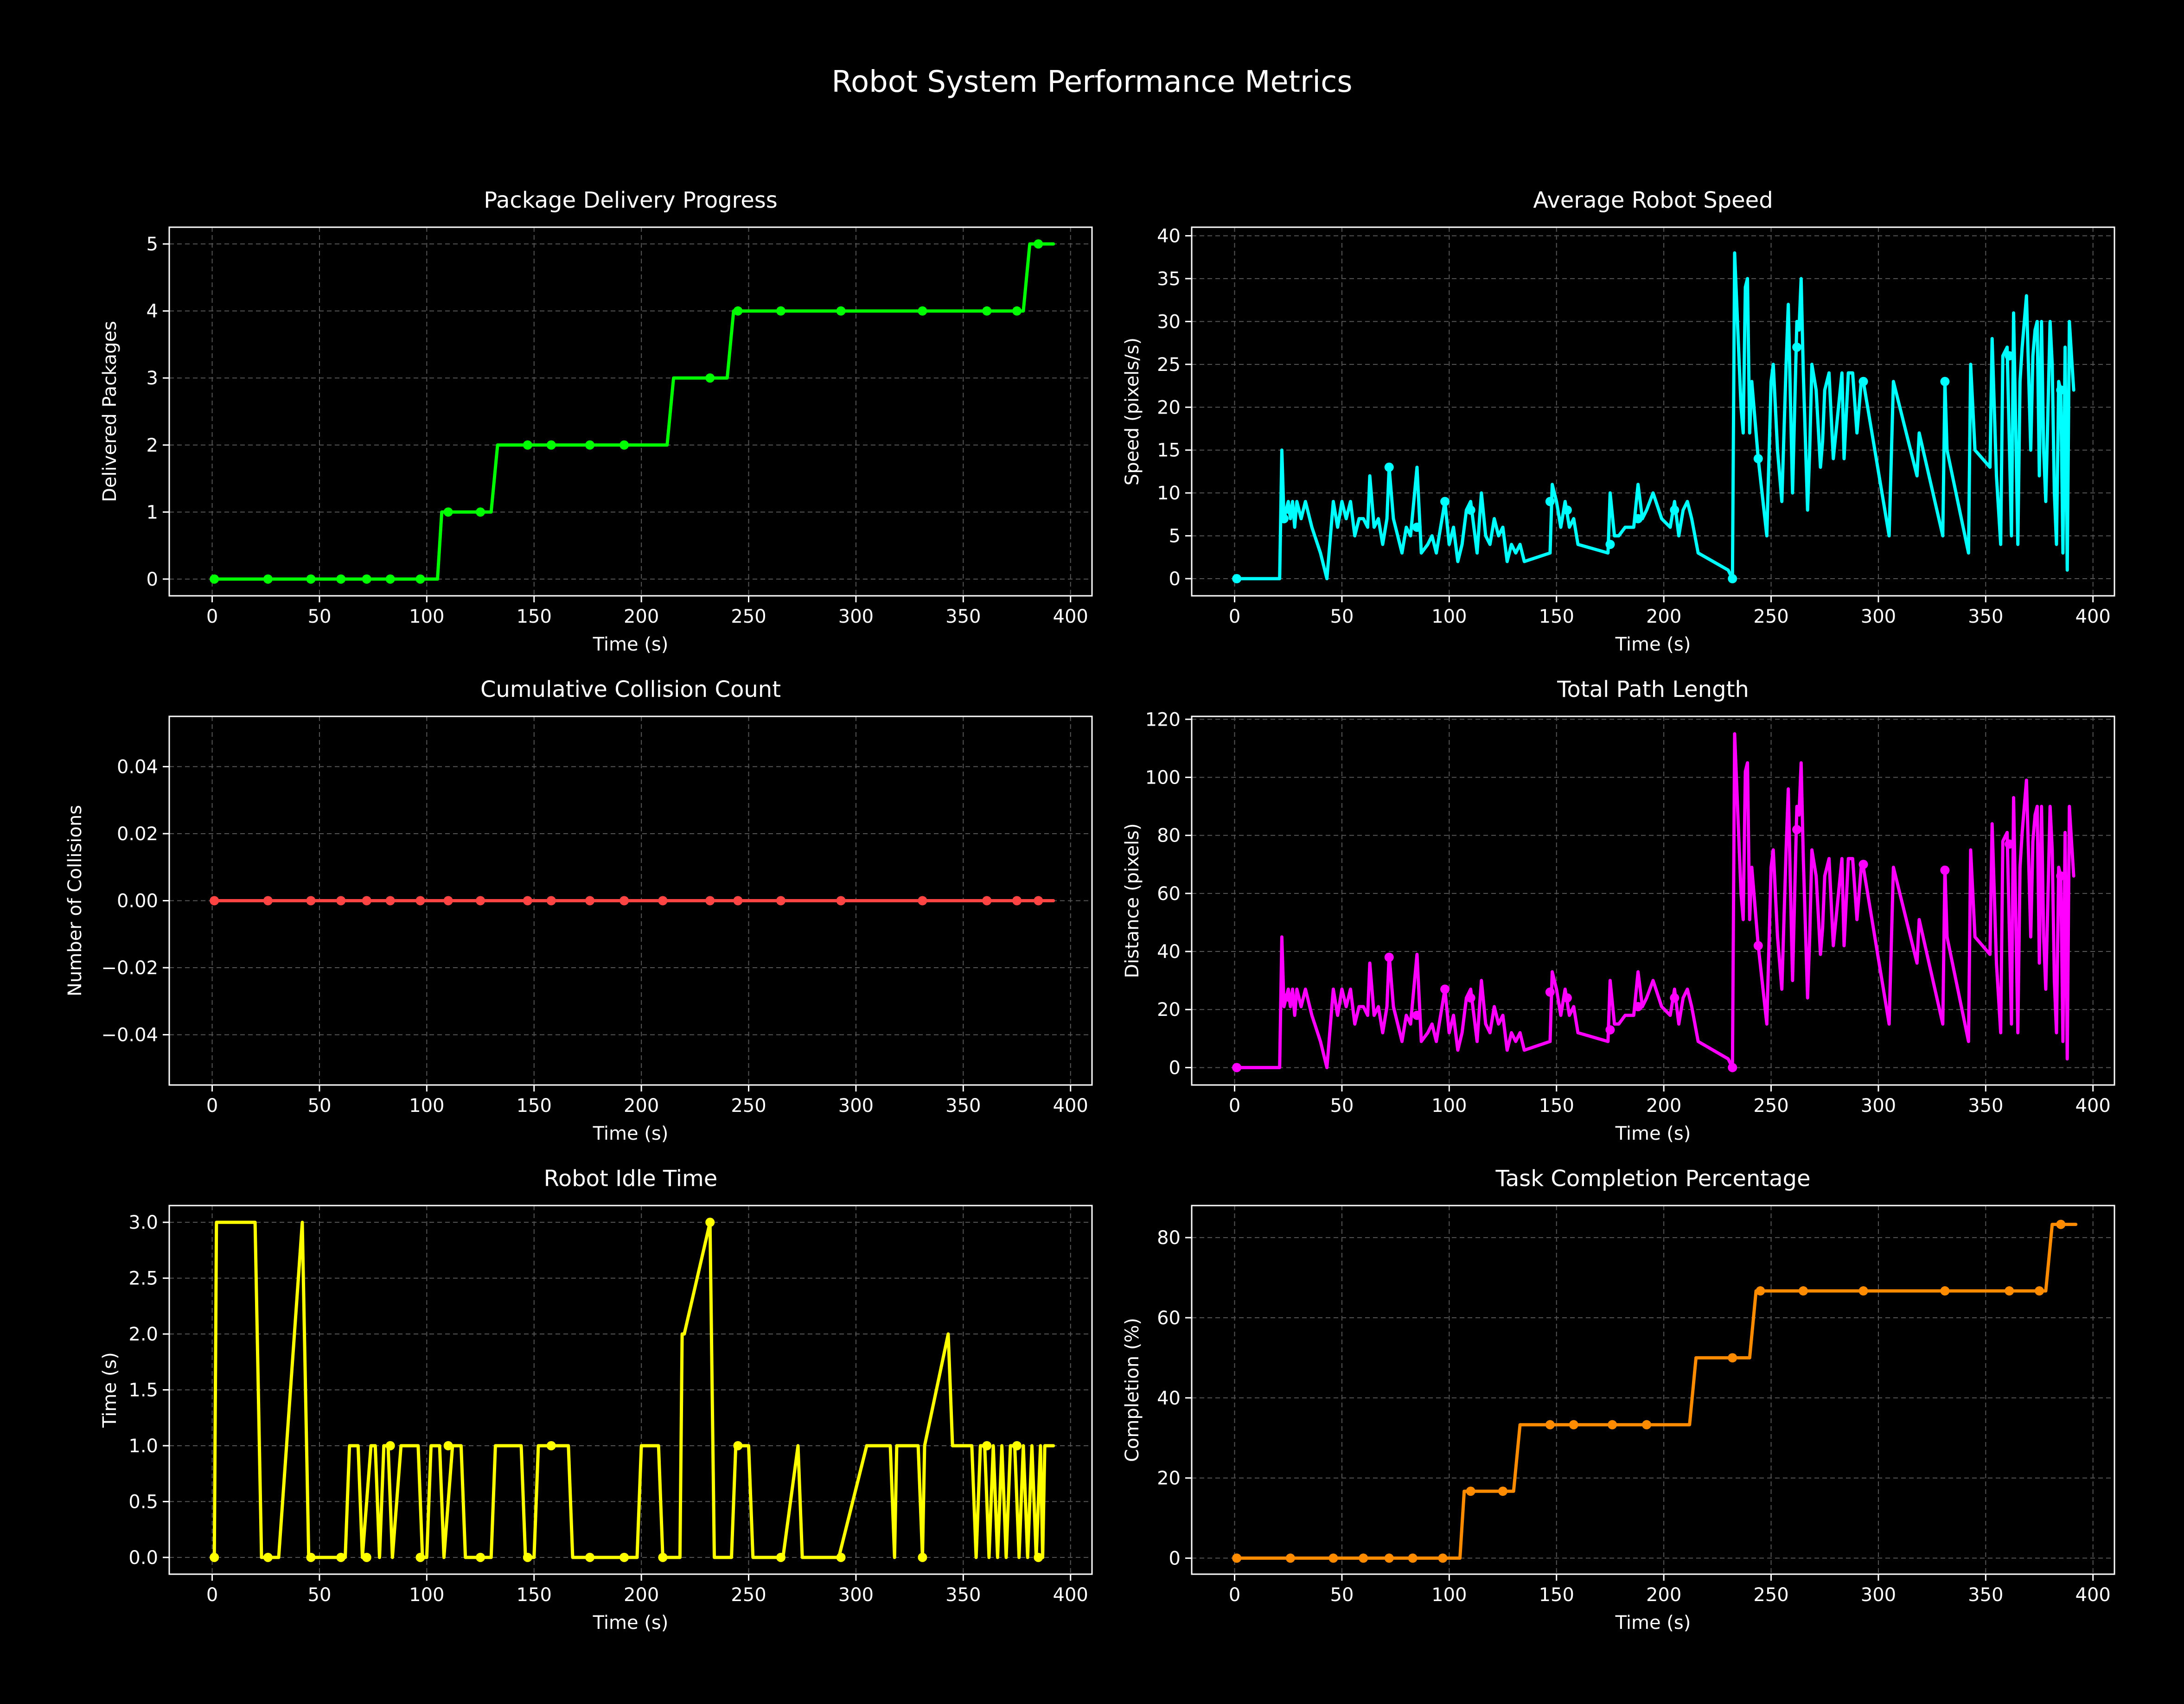  I want to click on x-tick-label: 50, so click(320, 1106).